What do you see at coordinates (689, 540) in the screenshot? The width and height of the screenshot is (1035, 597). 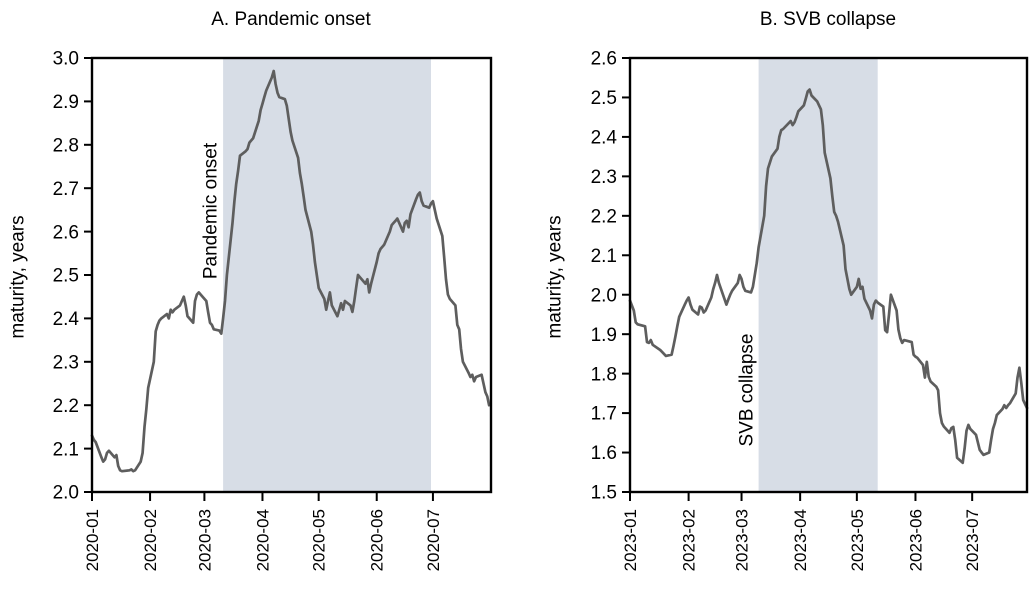 I see `x-tick-label: 2023-02` at bounding box center [689, 540].